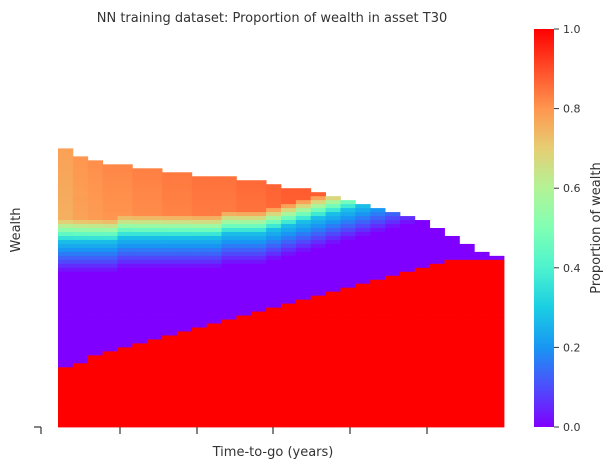 The image size is (616, 469). What do you see at coordinates (572, 188) in the screenshot?
I see `colorbar-tick-label: 0.6` at bounding box center [572, 188].